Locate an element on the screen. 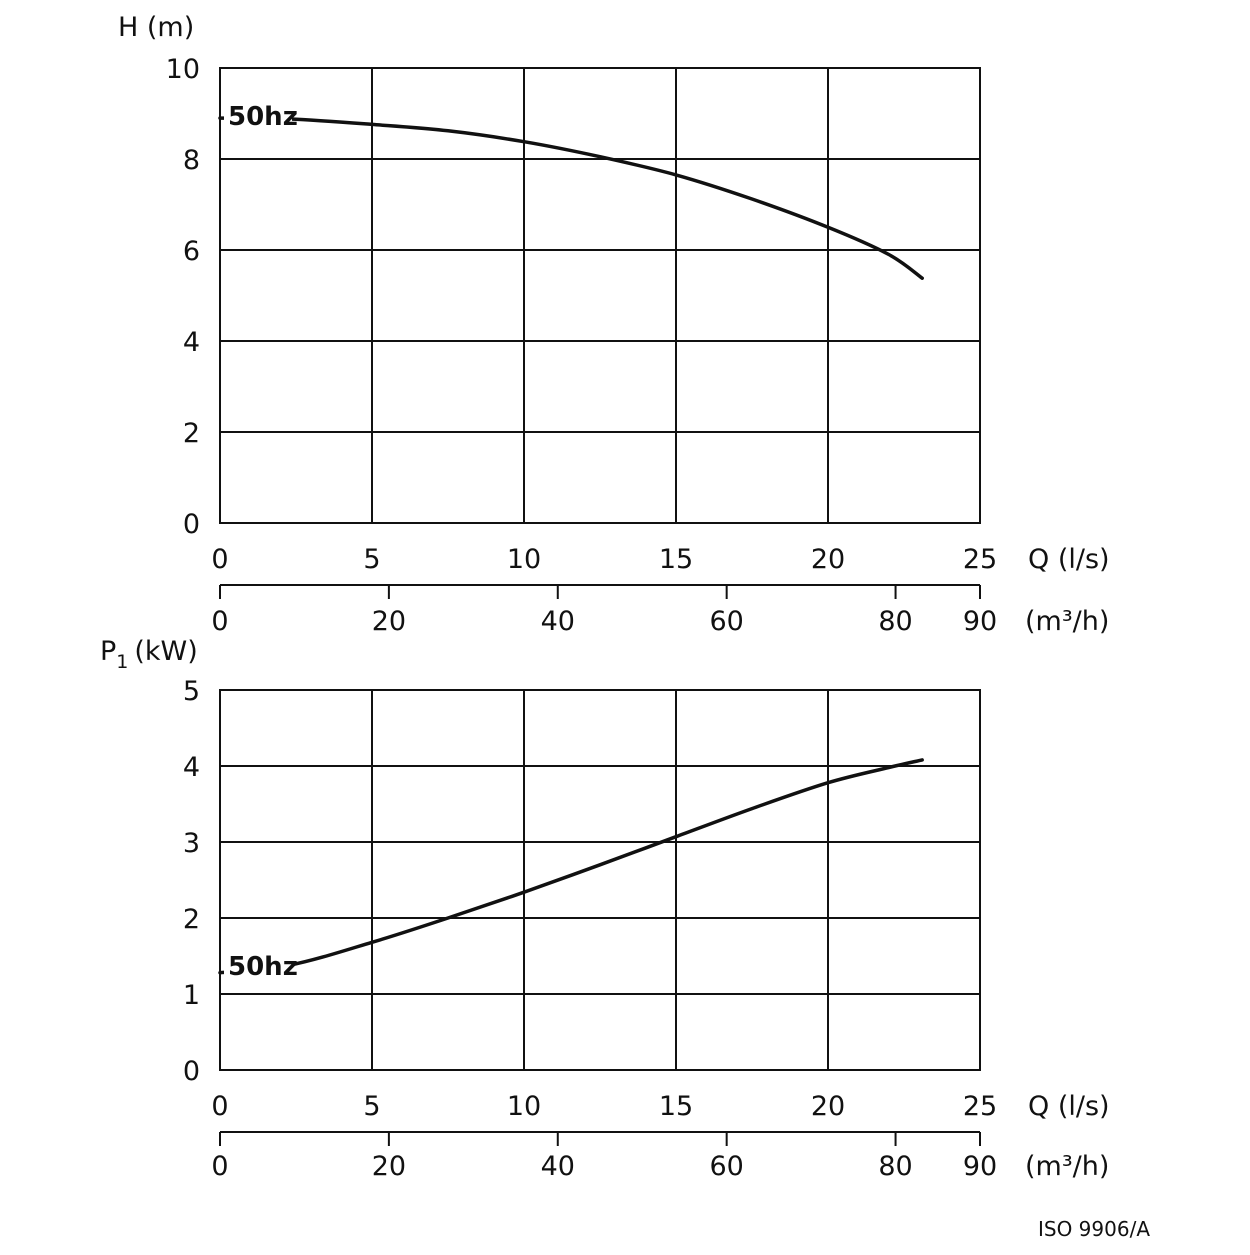 Image resolution: width=1250 pixels, height=1255 pixels. y-axis-title: P1 (kW) is located at coordinates (149, 654).